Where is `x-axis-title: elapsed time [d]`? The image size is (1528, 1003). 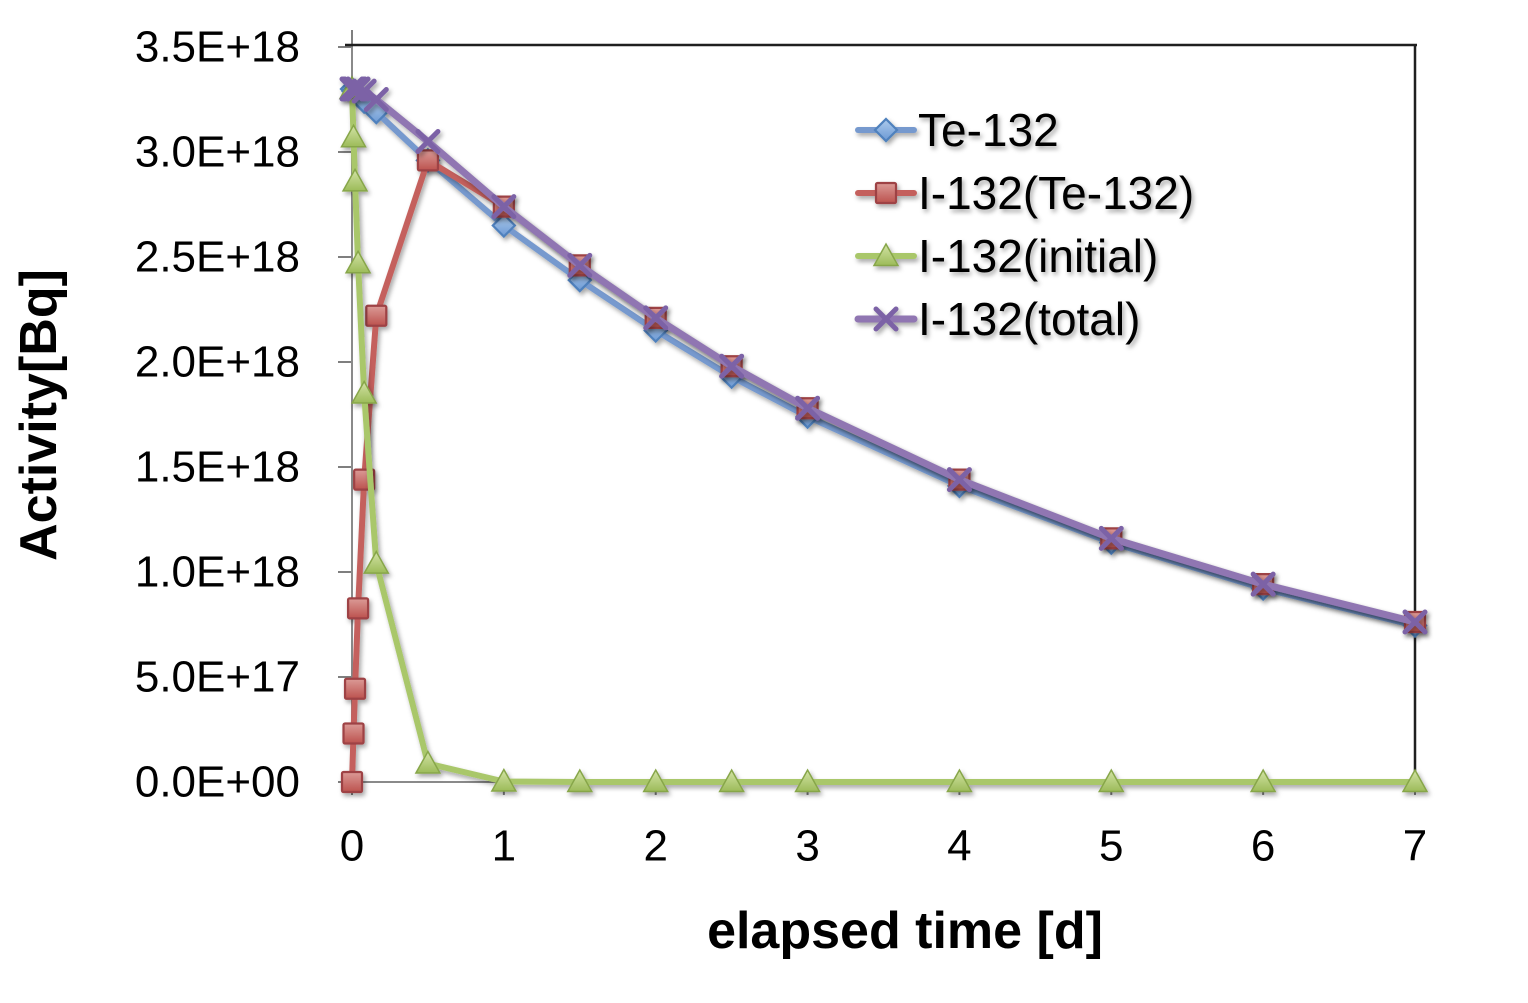 x-axis-title: elapsed time [d] is located at coordinates (905, 931).